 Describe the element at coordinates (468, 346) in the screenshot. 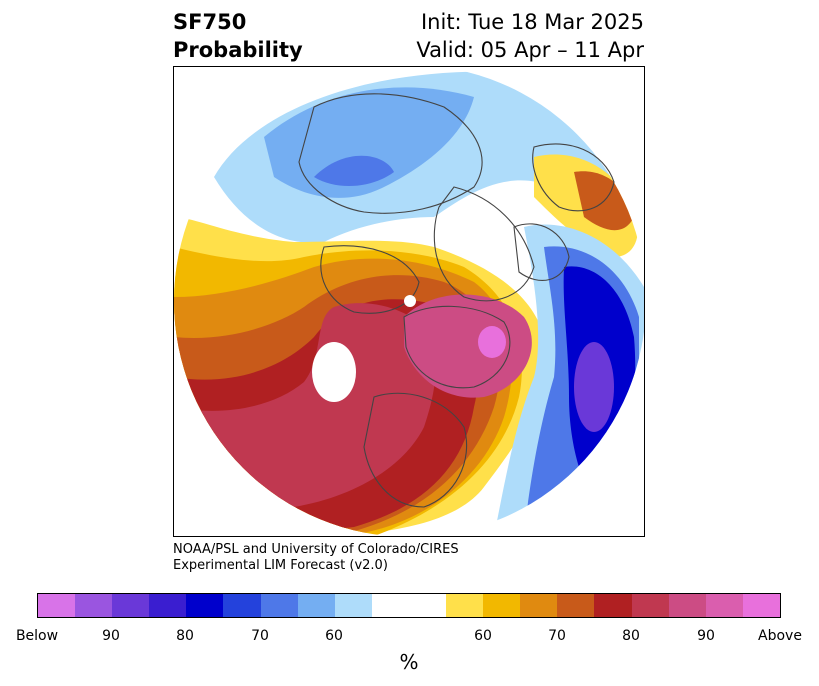

I see `above-core` at that location.